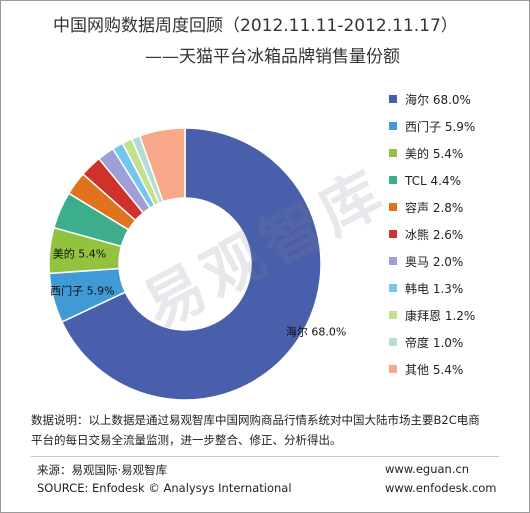 This screenshot has height=513, width=530. I want to click on legend-label-2: 美的 5.4%, so click(434, 153).